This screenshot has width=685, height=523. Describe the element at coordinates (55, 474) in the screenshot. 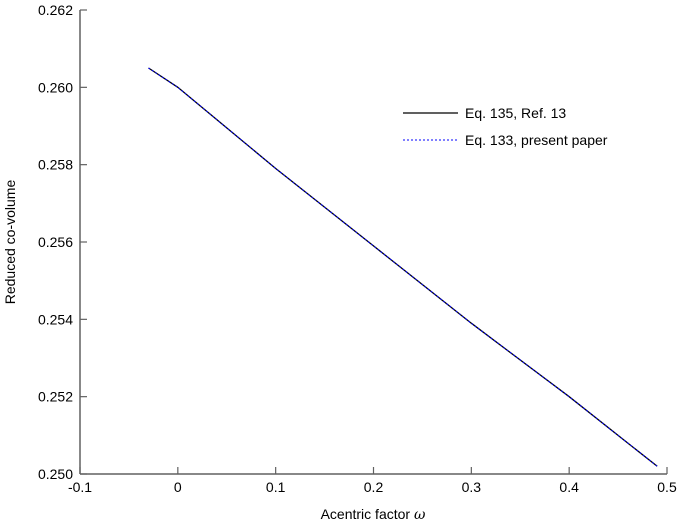

I see `y-tick-label: 0.250` at that location.